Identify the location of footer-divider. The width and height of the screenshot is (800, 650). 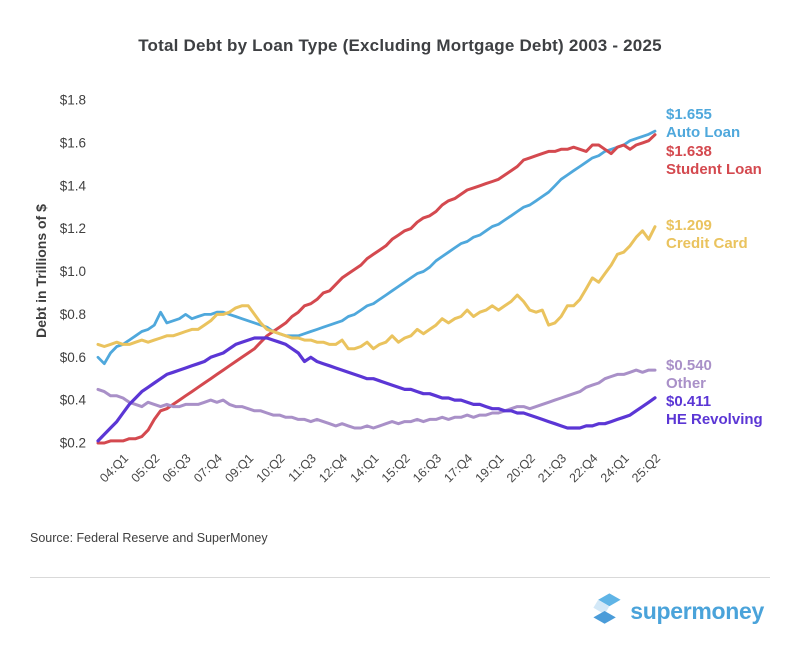
(400, 577).